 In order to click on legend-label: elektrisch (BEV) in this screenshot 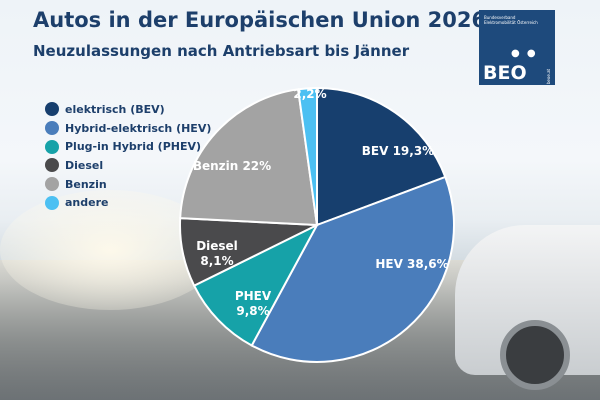, I will do `click(115, 109)`.